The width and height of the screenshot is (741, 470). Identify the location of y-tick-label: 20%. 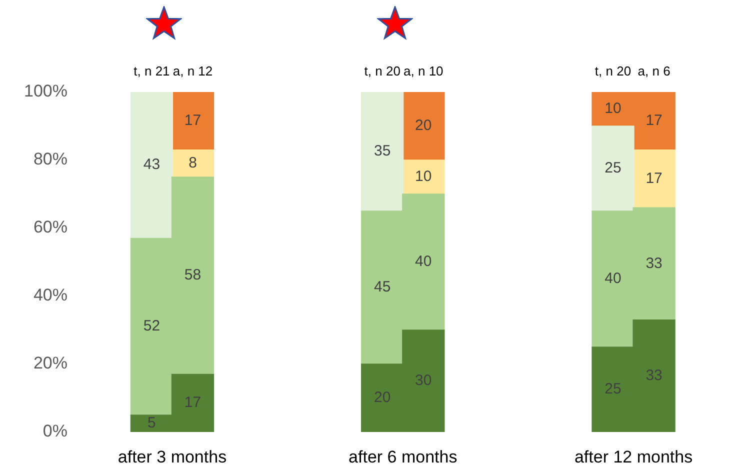
(50, 363).